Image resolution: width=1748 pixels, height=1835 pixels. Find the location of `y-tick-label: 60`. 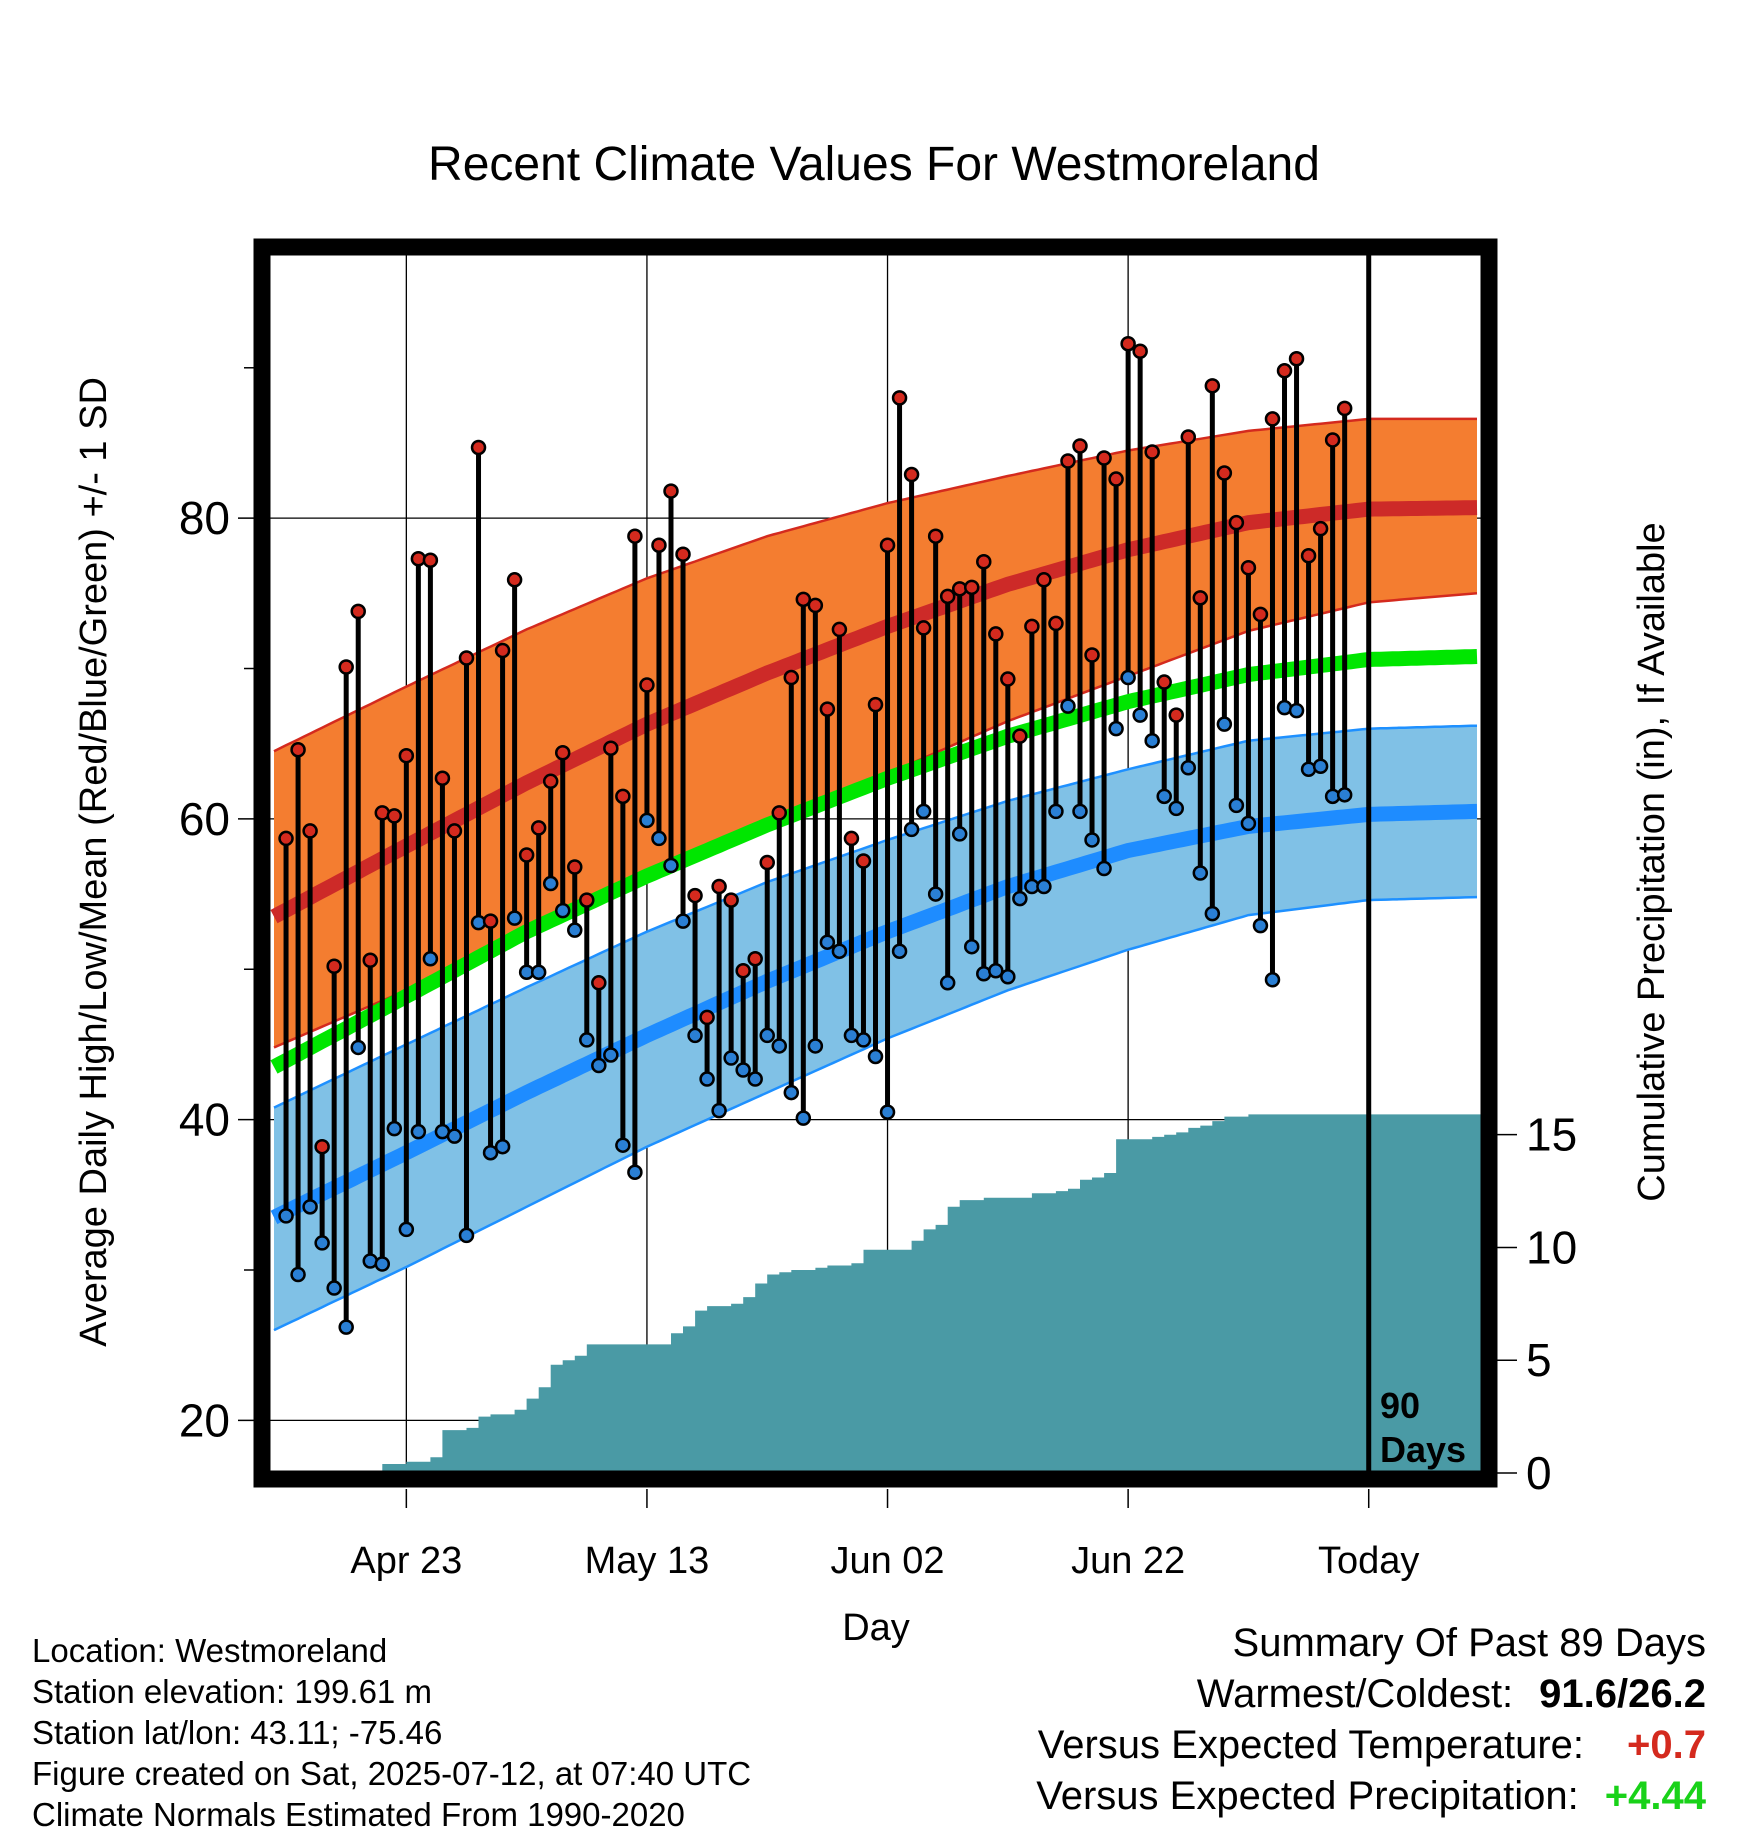

y-tick-label: 60 is located at coordinates (204, 819).